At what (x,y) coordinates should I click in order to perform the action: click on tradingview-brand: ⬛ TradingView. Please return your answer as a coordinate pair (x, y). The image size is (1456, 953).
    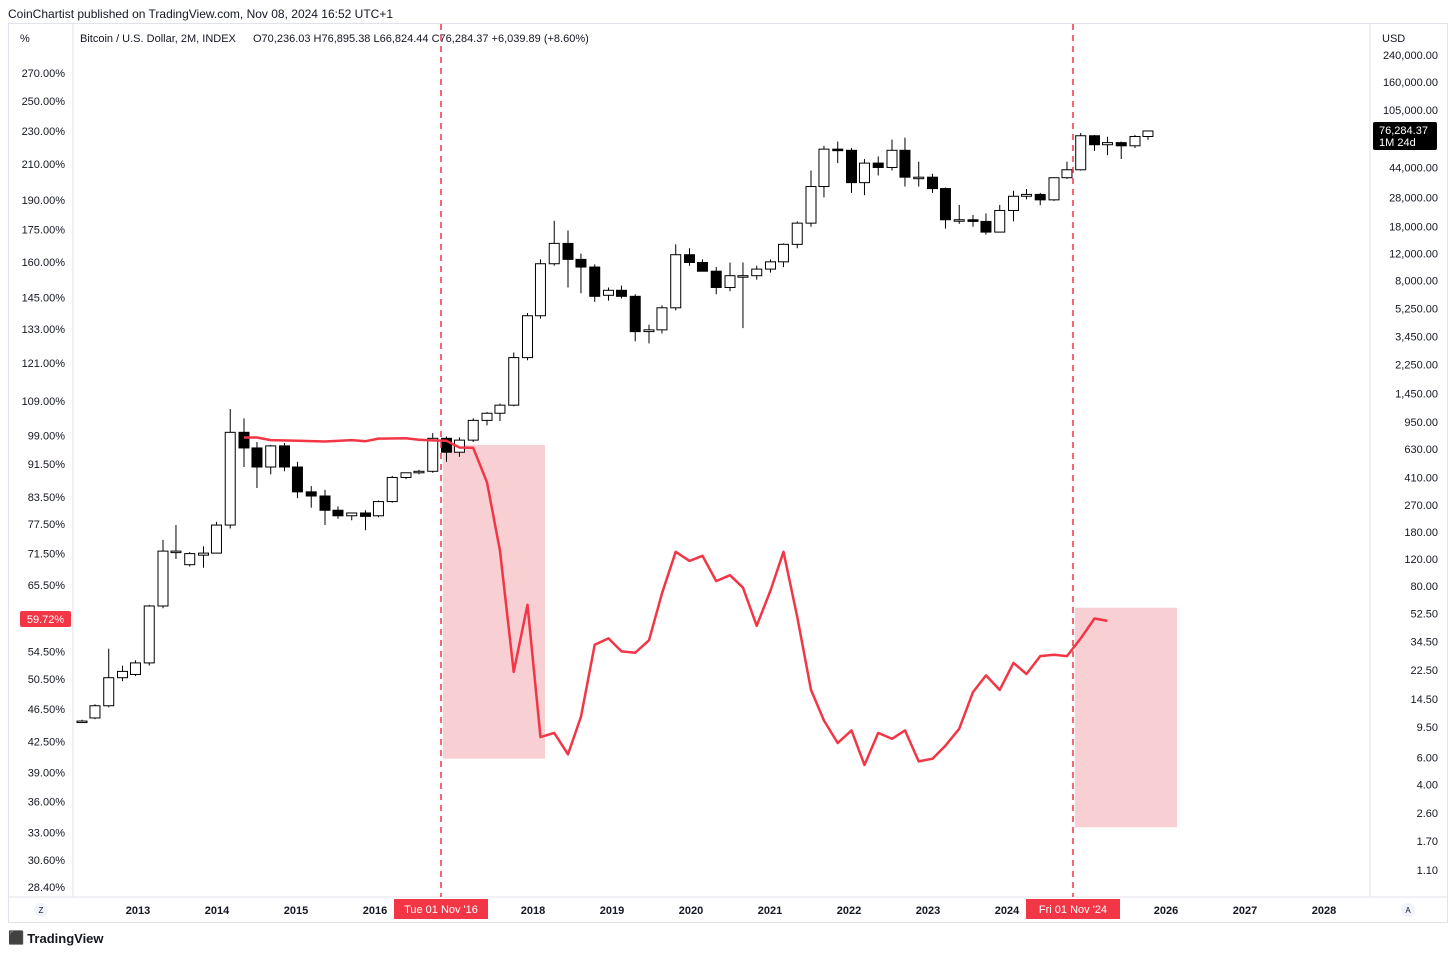
    Looking at the image, I should click on (56, 938).